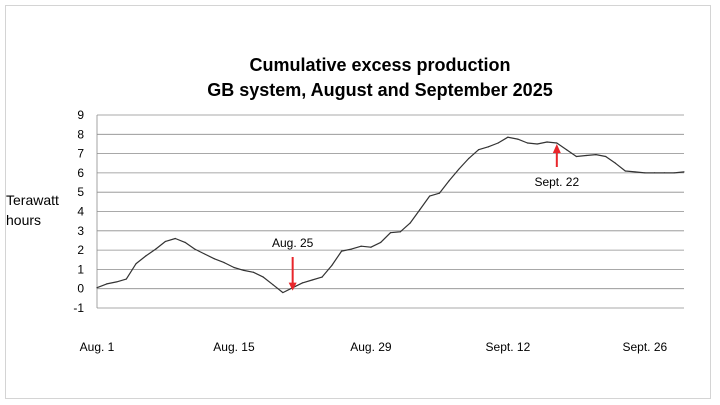  Describe the element at coordinates (80, 231) in the screenshot. I see `y-tick-label: 3` at that location.